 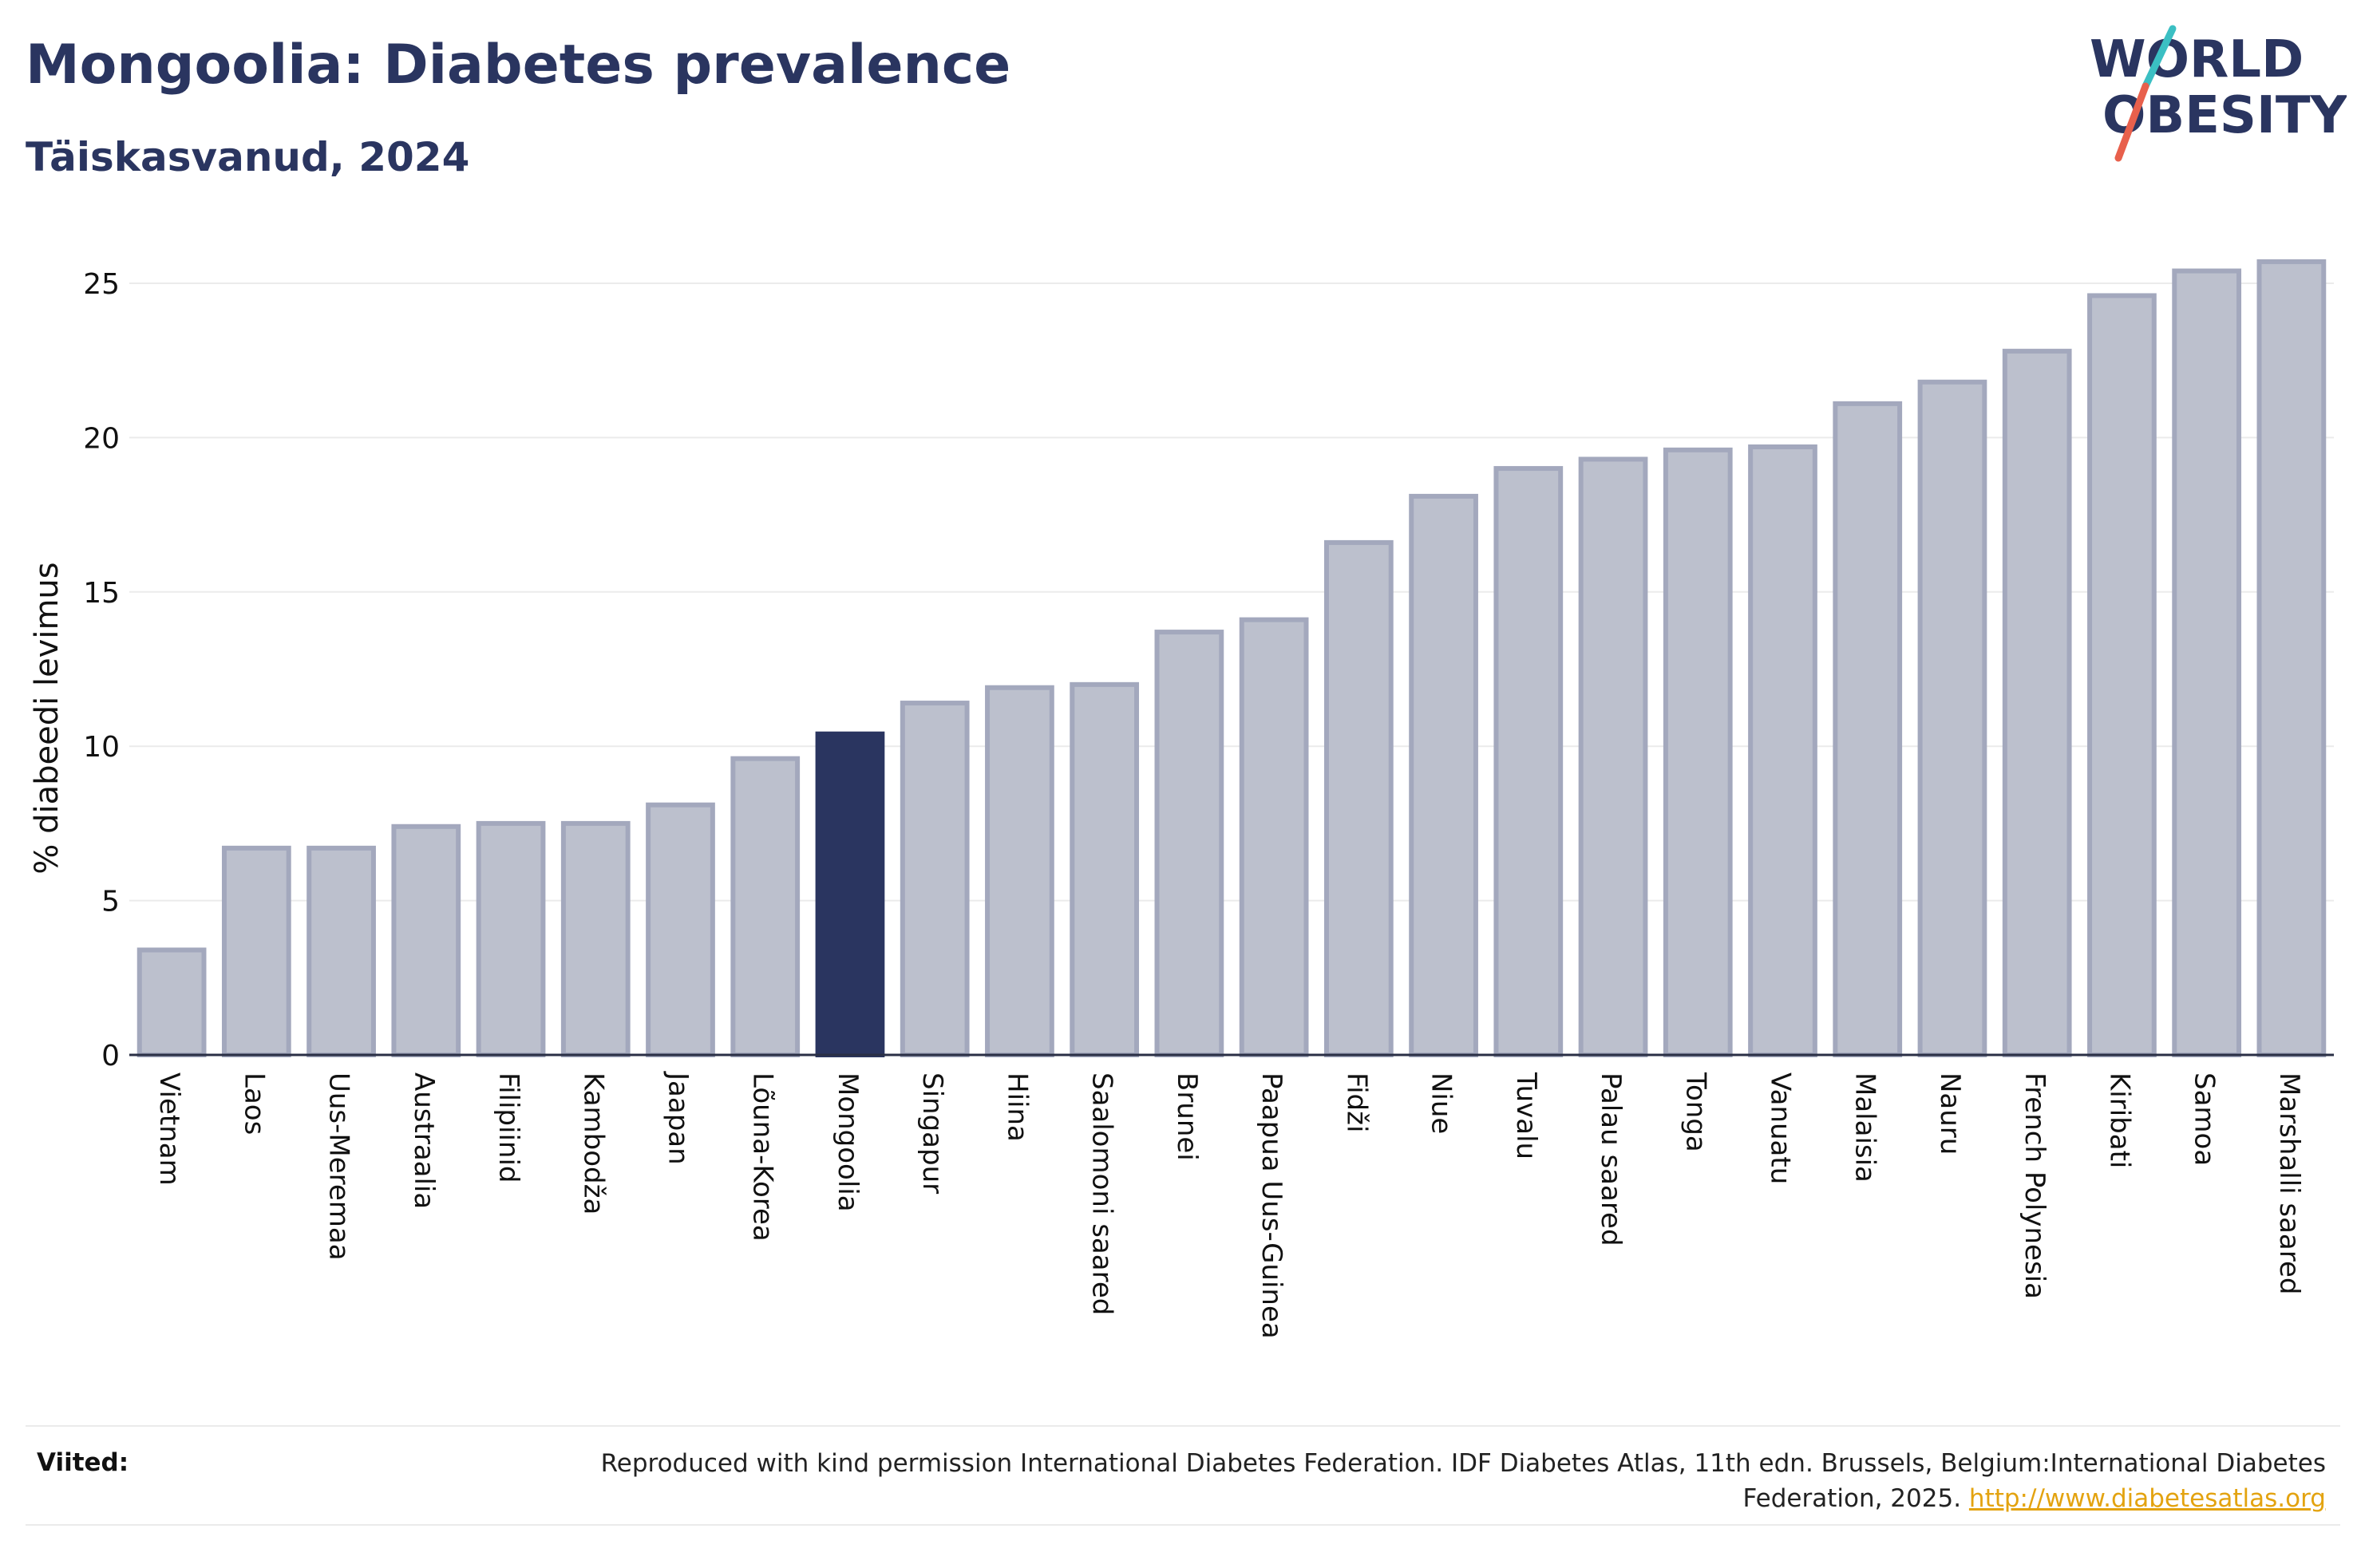 I want to click on bar-Uus-Meremaa, so click(x=341, y=951).